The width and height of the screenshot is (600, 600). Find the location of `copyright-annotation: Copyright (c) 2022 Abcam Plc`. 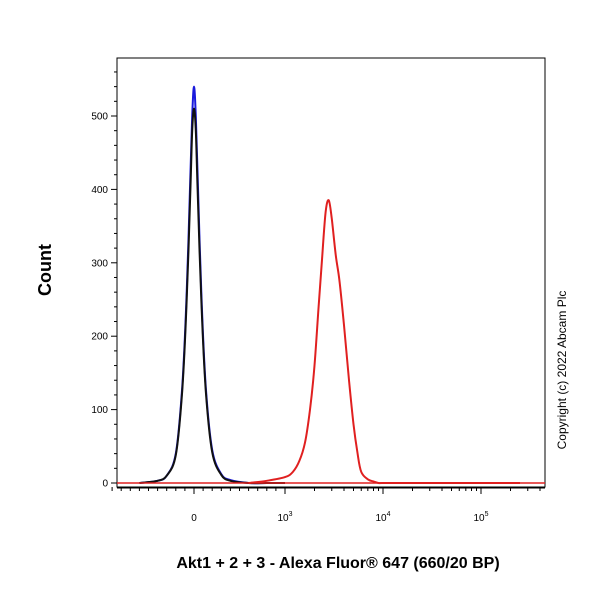

copyright-annotation: Copyright (c) 2022 Abcam Plc is located at coordinates (562, 370).